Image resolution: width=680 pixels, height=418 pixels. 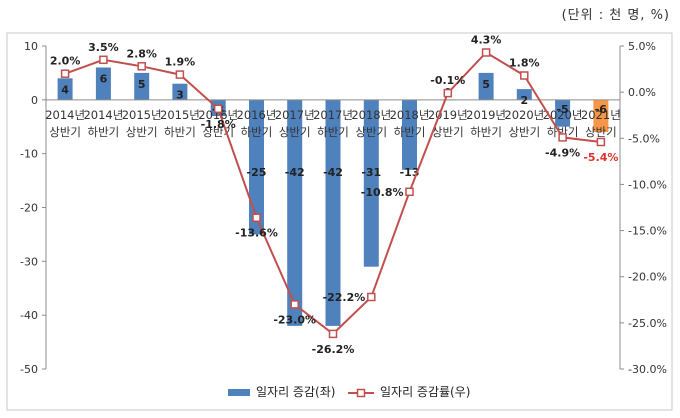 I want to click on line-value-label: -26.2%, so click(x=333, y=349).